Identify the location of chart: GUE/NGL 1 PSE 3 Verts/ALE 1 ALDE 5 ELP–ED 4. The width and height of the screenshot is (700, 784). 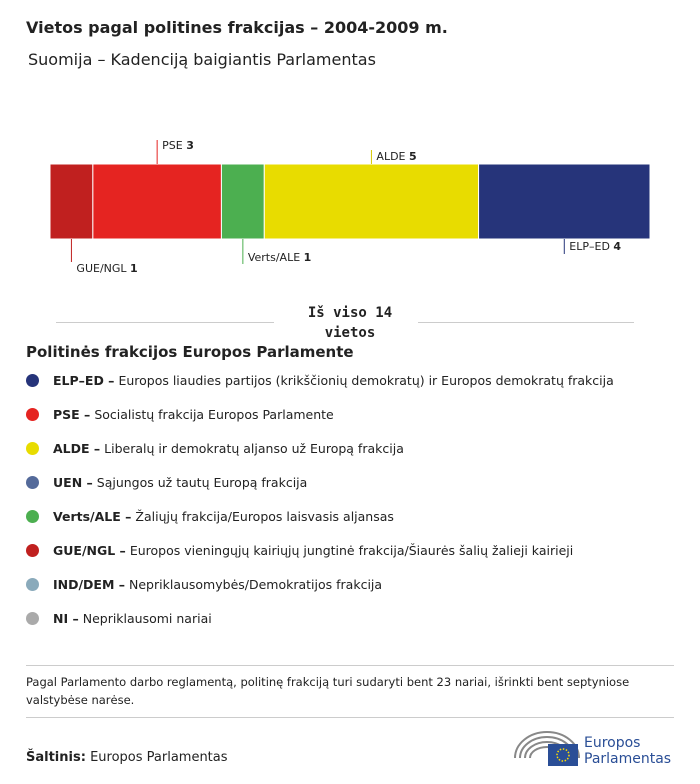
(350, 207).